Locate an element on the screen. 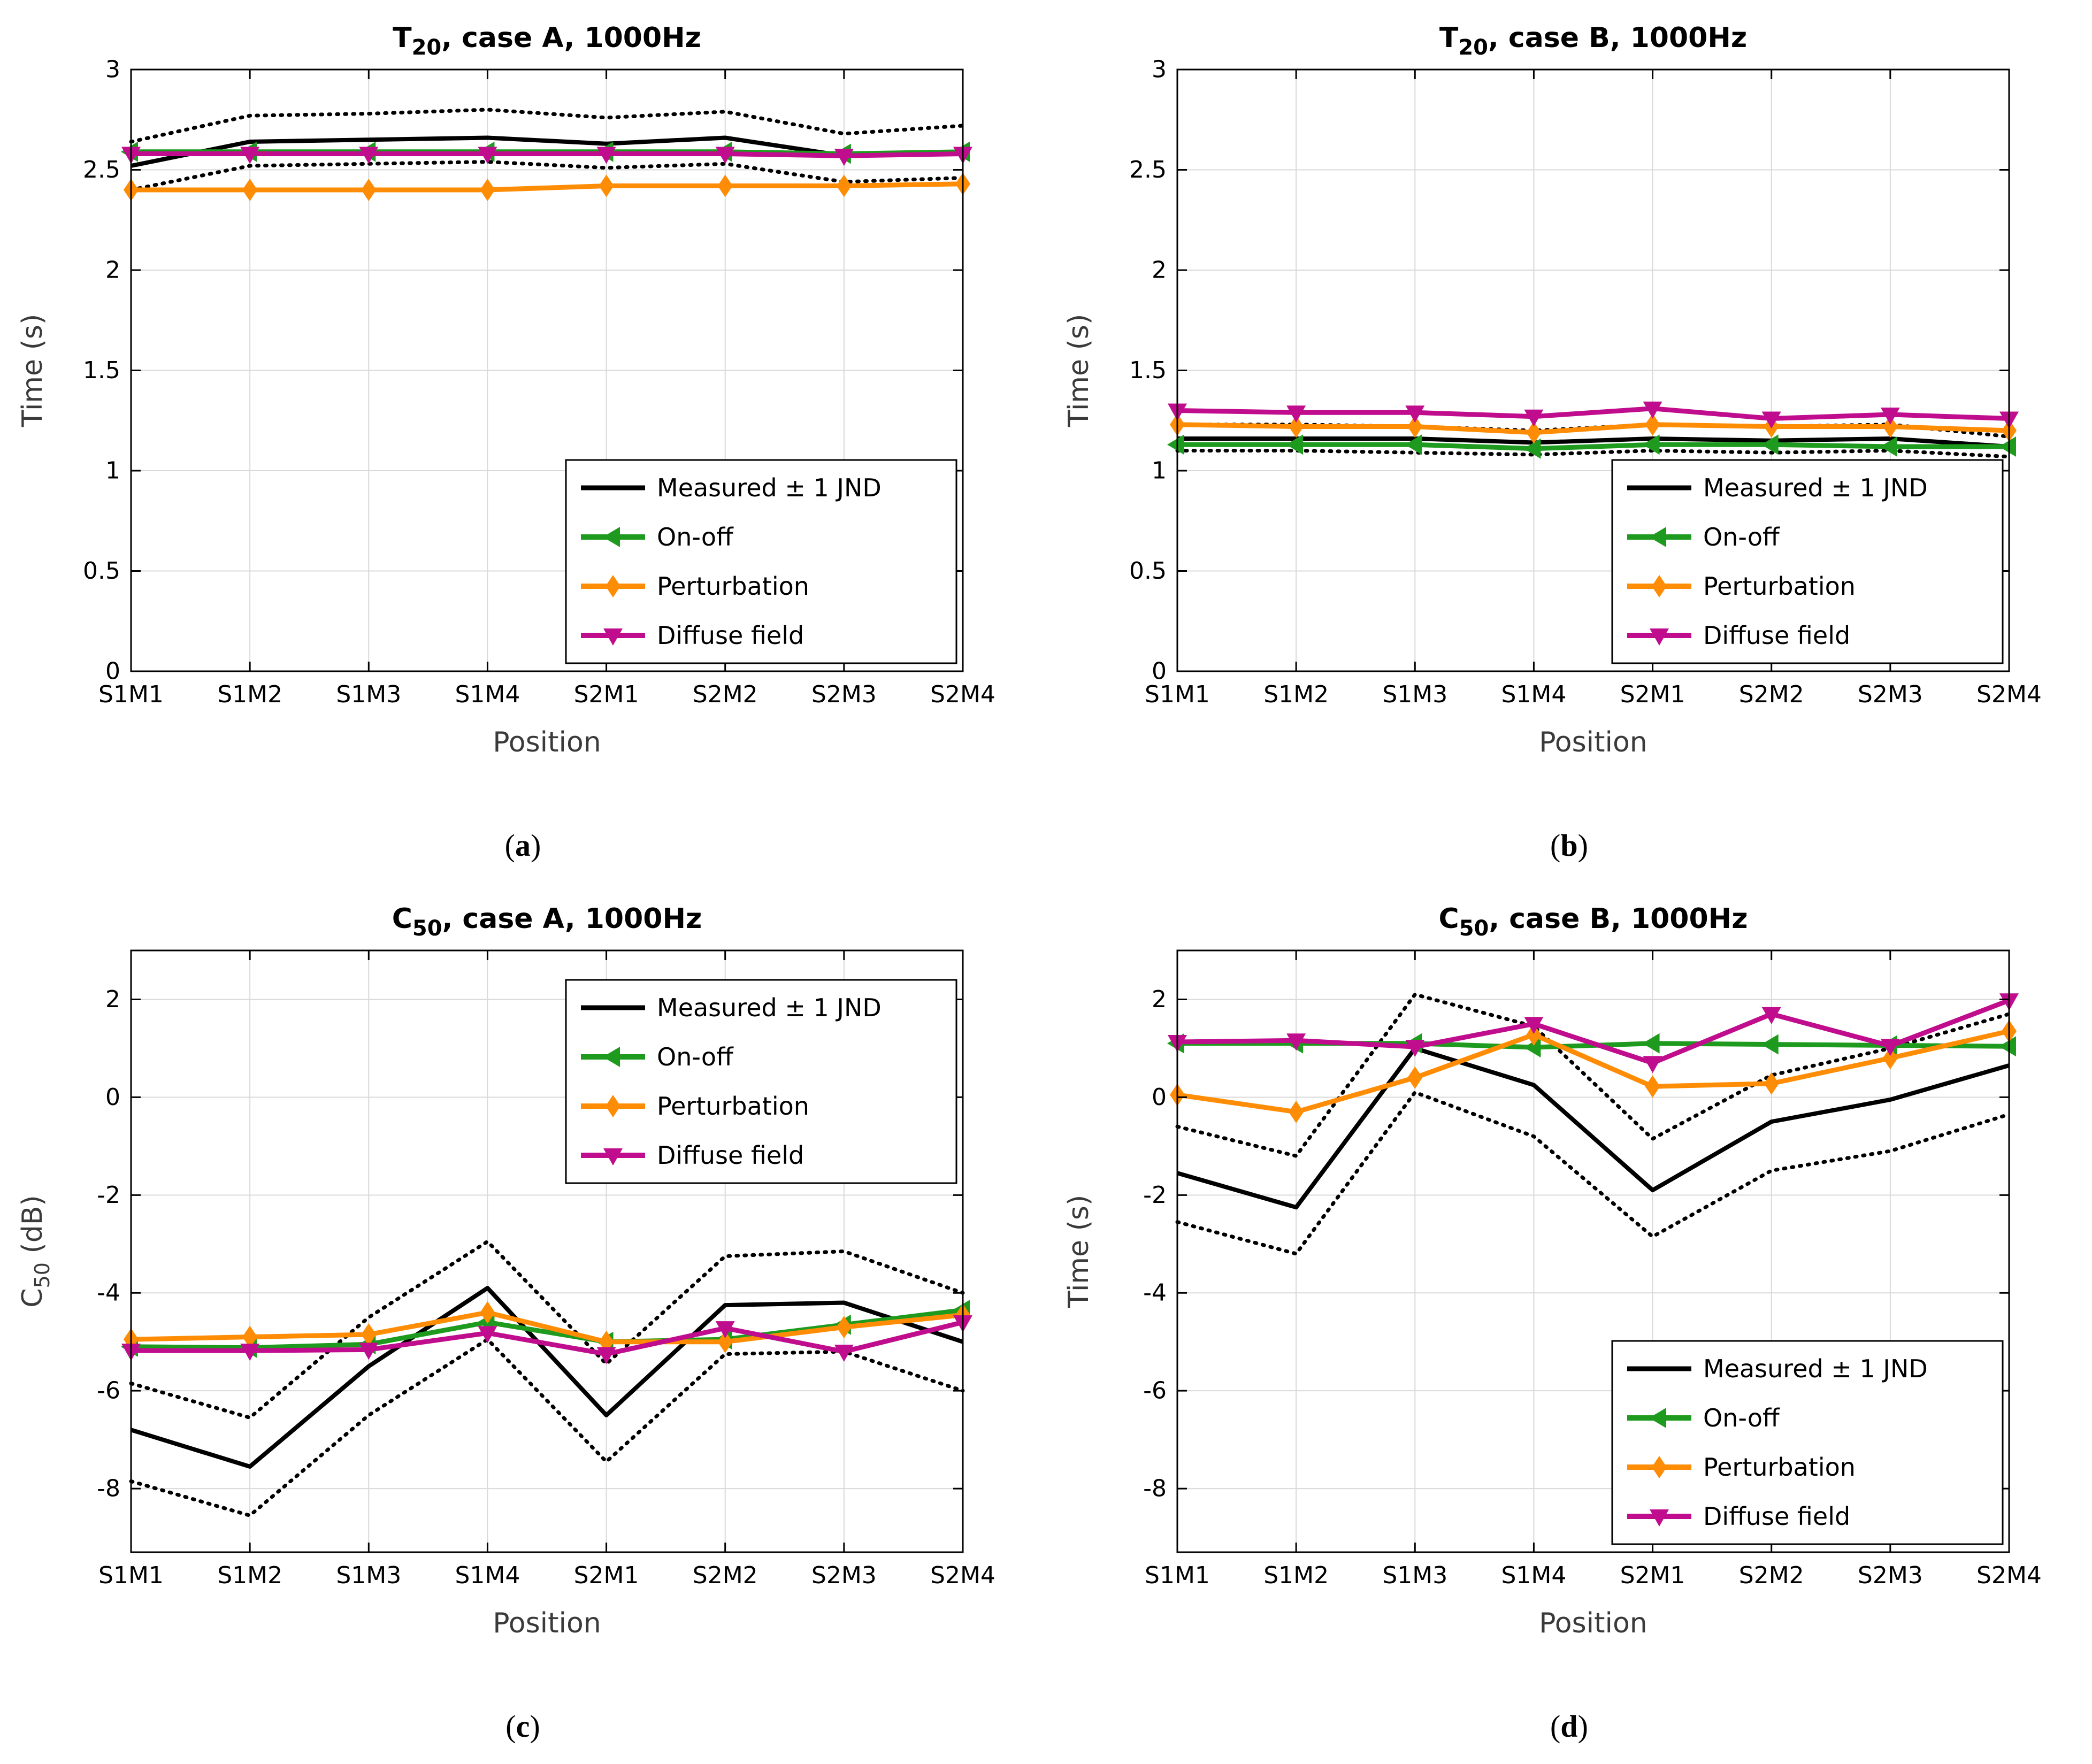 The height and width of the screenshot is (1764, 2092). xtick-label: S1M3 is located at coordinates (1415, 694).